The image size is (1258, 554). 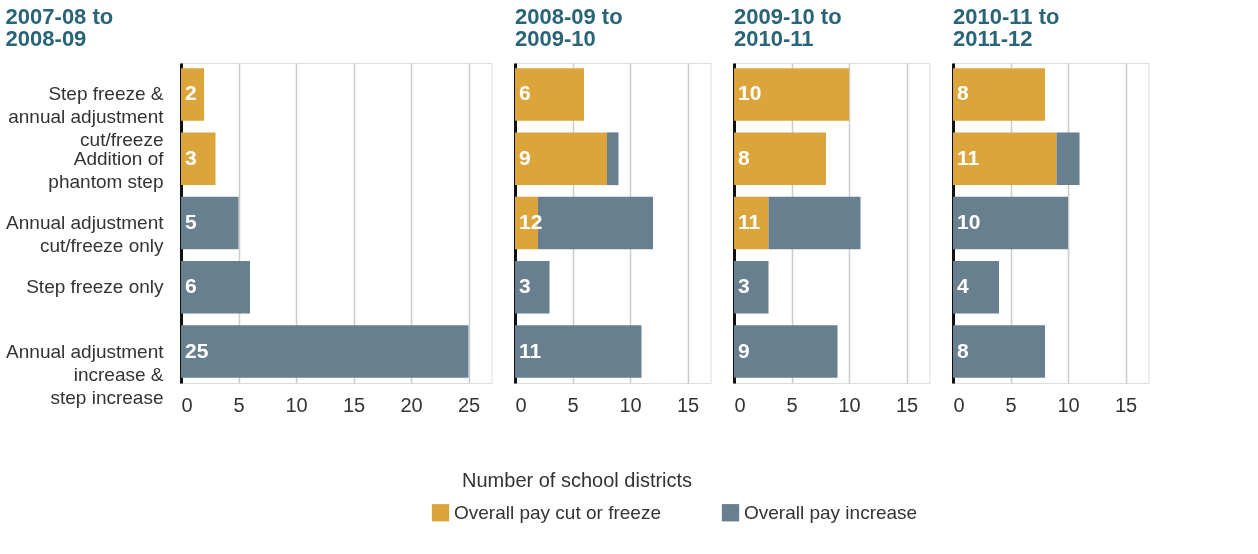 I want to click on x-tick-label: 20, so click(x=411, y=404).